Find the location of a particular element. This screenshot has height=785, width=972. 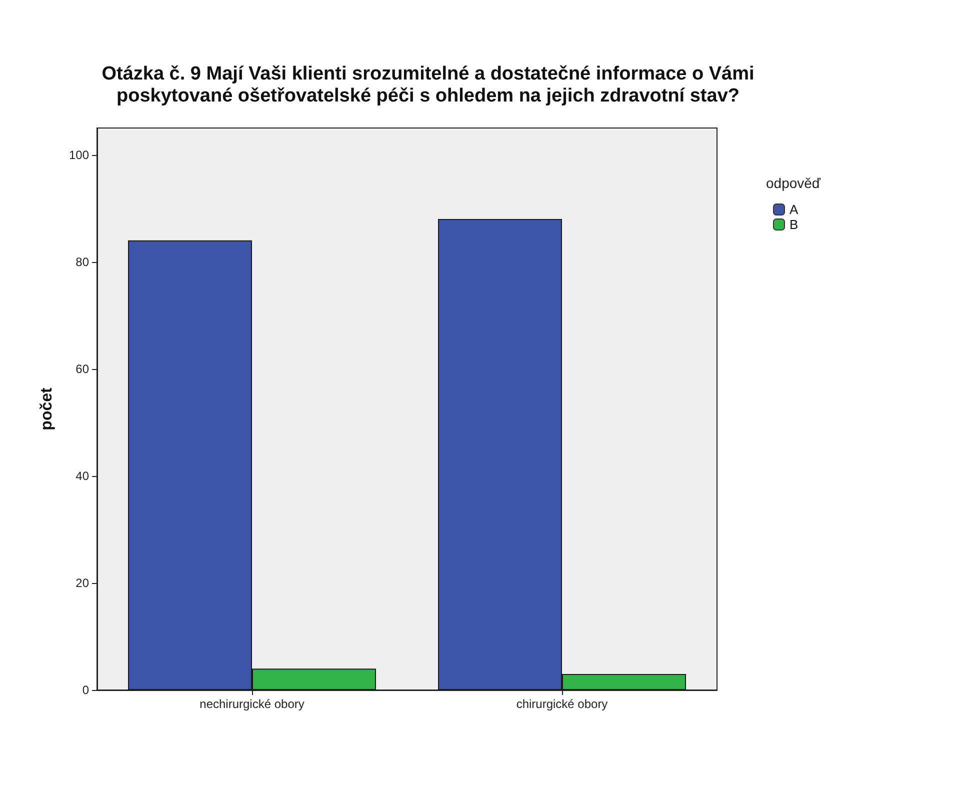

x-tick-label: nechirurgické obory is located at coordinates (252, 704).